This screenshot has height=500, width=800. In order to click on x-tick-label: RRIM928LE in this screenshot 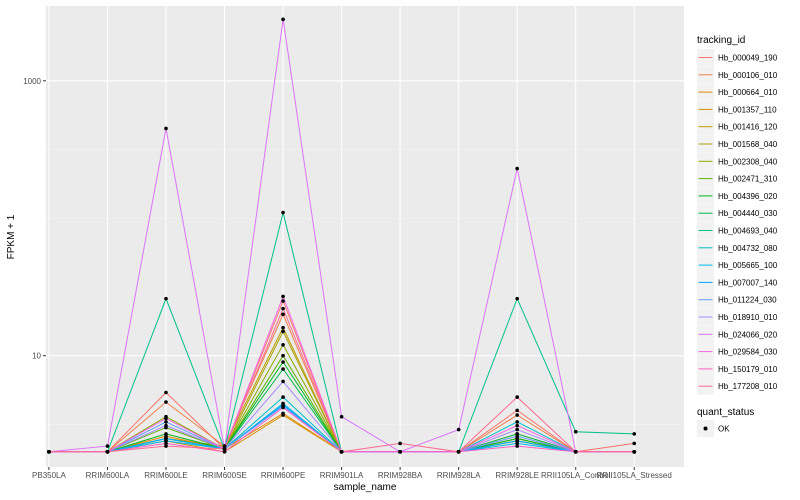, I will do `click(517, 475)`.